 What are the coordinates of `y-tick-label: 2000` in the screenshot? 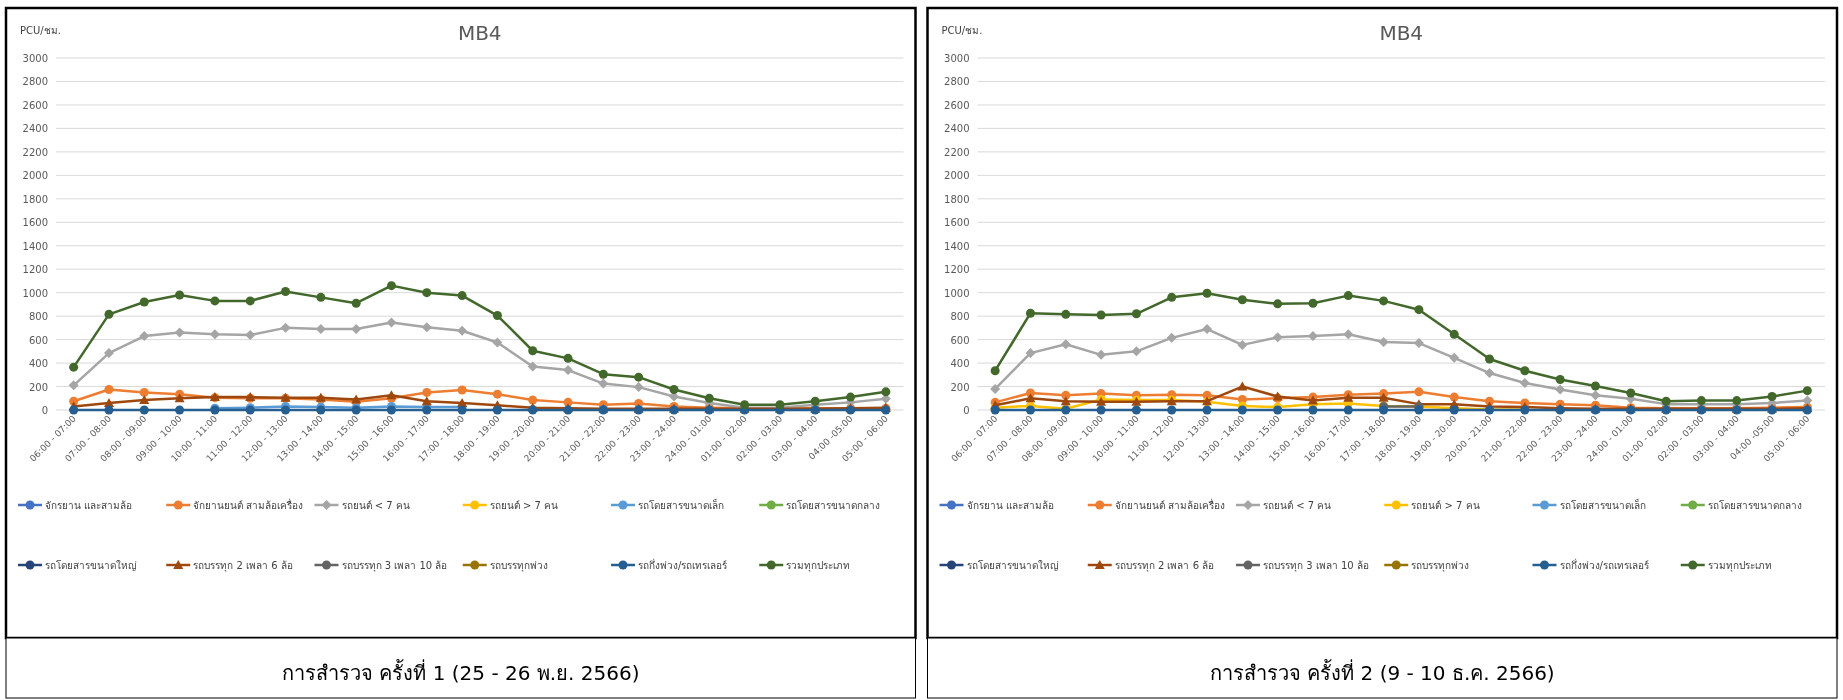 It's located at (35, 176).